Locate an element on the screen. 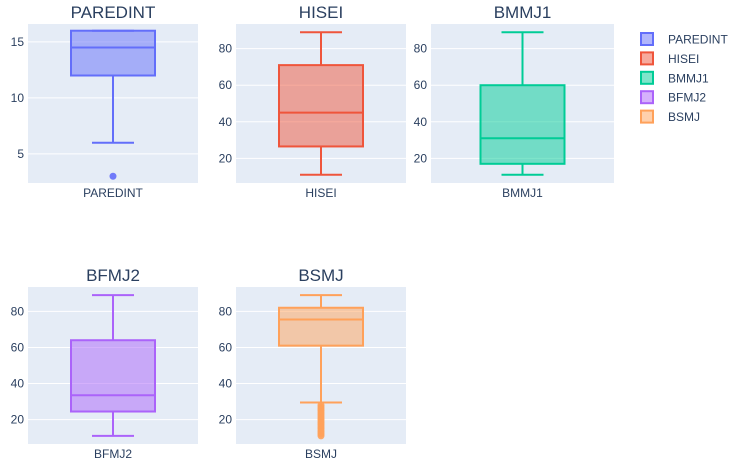 The width and height of the screenshot is (732, 468). legend-item-bfmj2: BFMJ2 is located at coordinates (673, 97).